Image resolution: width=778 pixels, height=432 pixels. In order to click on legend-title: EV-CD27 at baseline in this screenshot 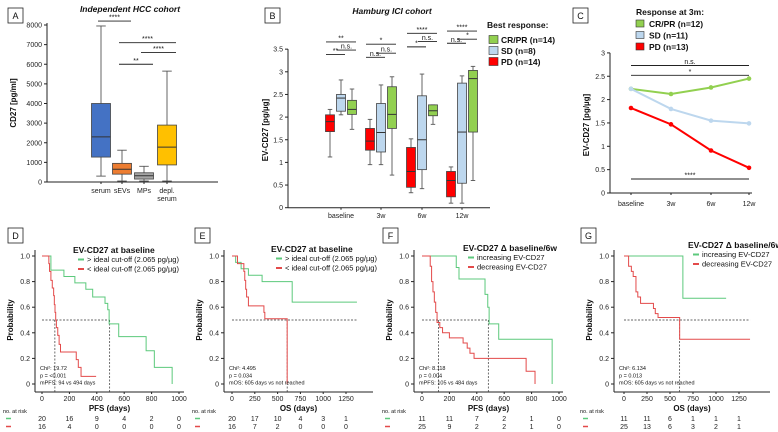, I will do `click(114, 250)`.